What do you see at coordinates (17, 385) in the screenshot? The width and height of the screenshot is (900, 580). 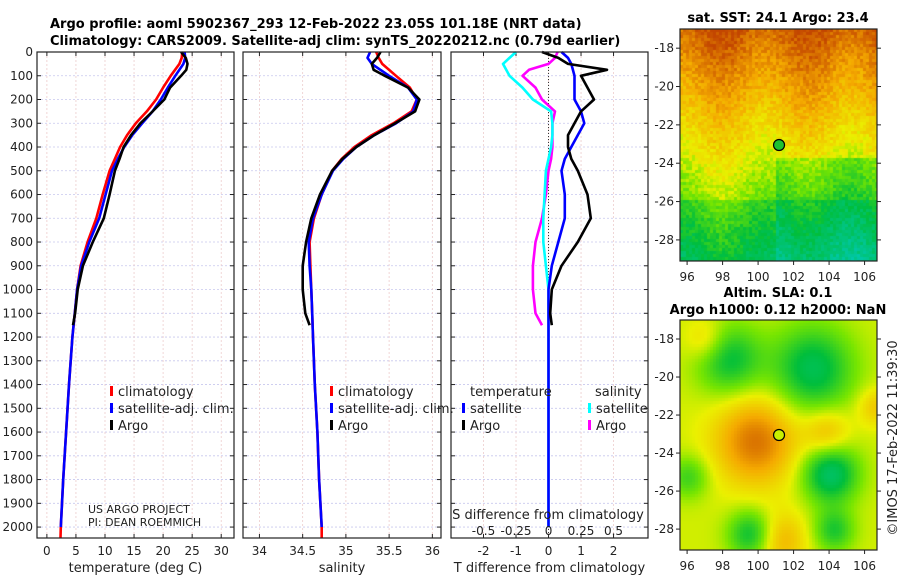 I see `y-tick-label: 1400` at bounding box center [17, 385].